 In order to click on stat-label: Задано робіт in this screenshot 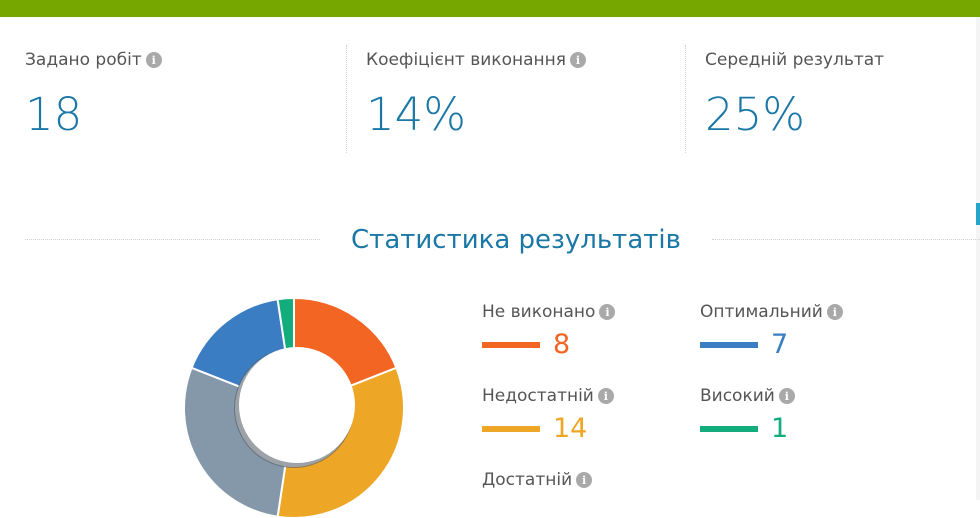, I will do `click(83, 60)`.